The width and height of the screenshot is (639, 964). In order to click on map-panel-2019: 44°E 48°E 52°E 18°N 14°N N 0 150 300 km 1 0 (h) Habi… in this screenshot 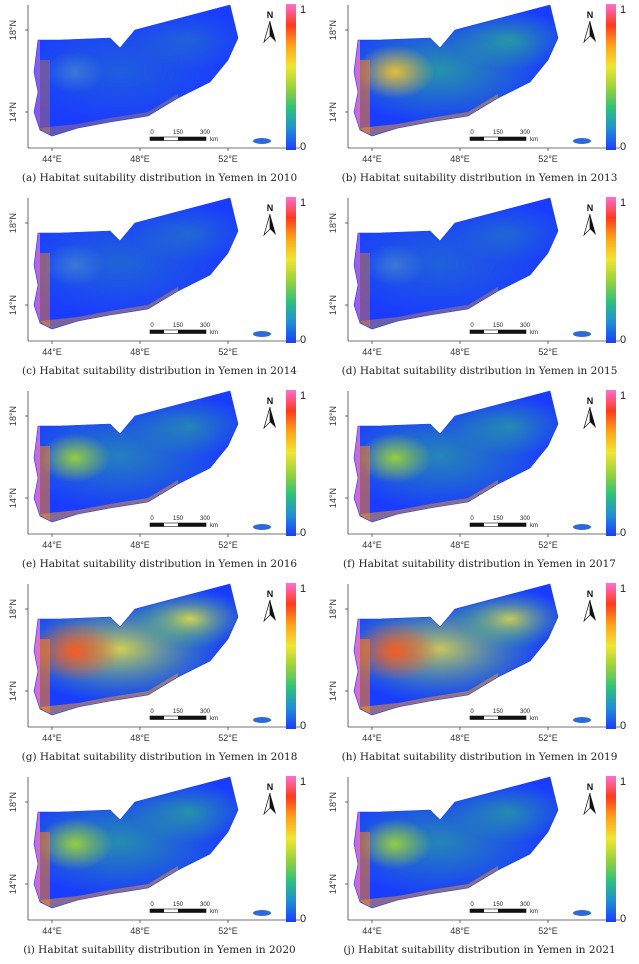, I will do `click(479, 675)`.